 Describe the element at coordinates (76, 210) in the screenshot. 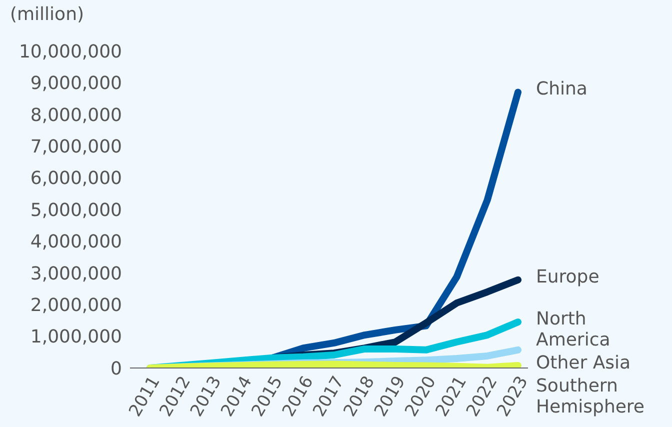

I see `y-tick-label: 5,000,000` at that location.